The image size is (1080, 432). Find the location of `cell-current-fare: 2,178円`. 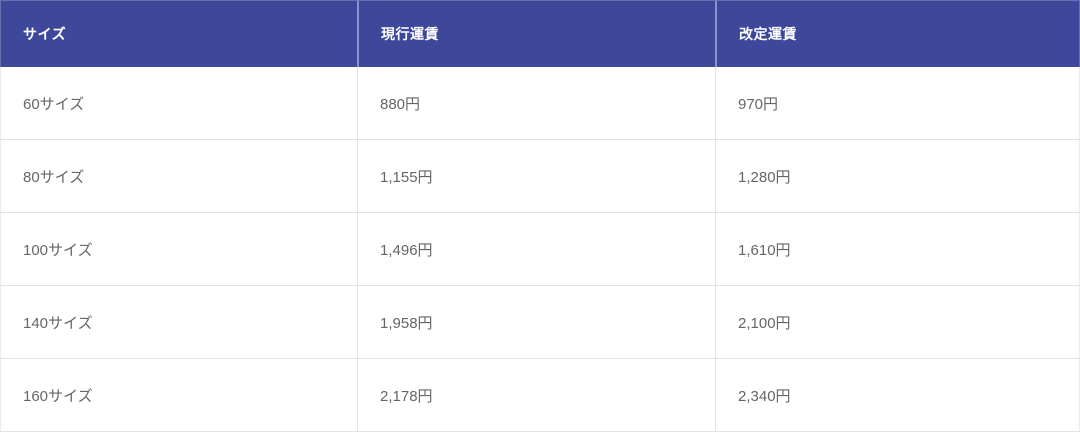

cell-current-fare: 2,178円 is located at coordinates (536, 395).